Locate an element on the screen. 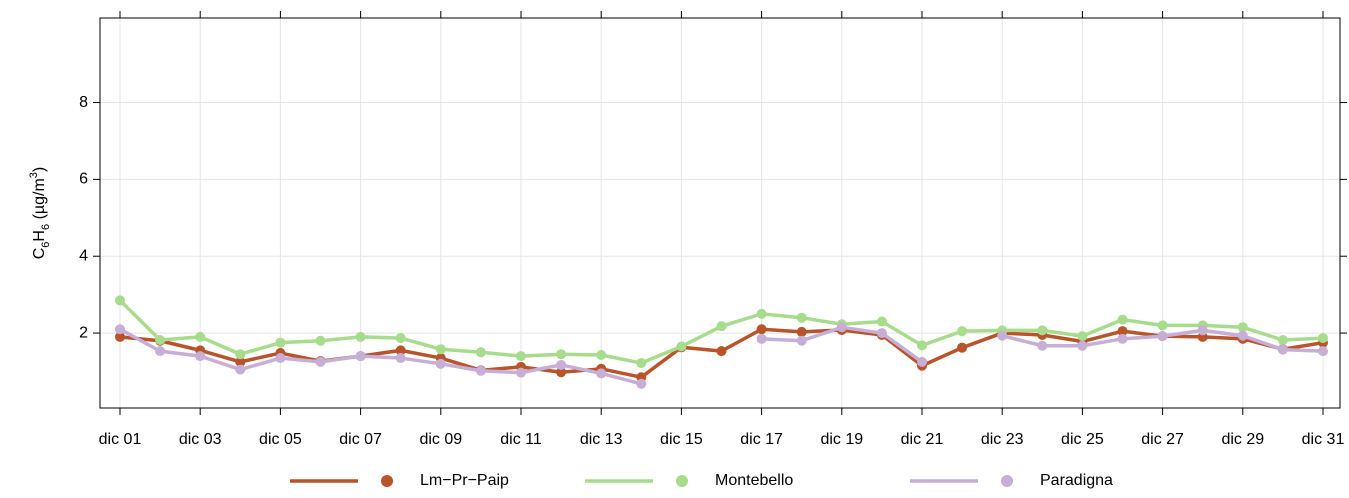  x-tick-label: dic 17 is located at coordinates (761, 439).